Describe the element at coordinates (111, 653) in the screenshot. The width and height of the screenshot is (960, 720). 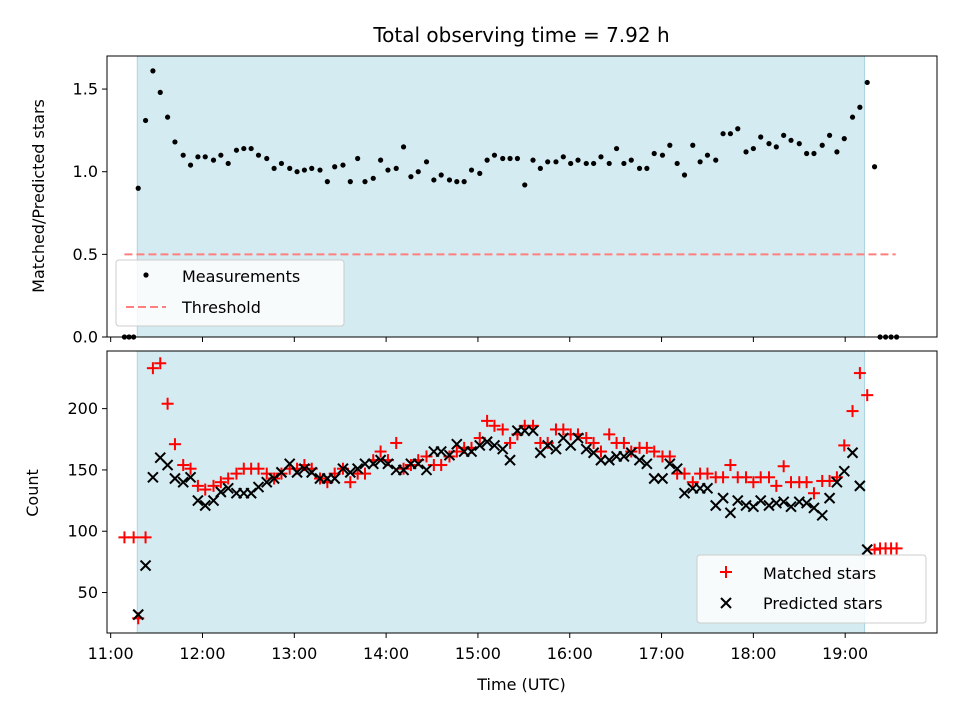
I see `x-tick-label: 11:00` at that location.